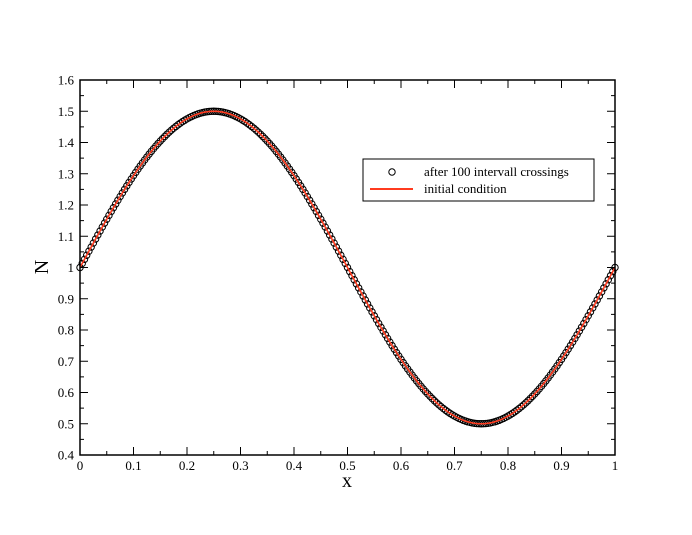 This screenshot has width=692, height=535. Describe the element at coordinates (454, 465) in the screenshot. I see `x-tick-label: 0.7` at that location.